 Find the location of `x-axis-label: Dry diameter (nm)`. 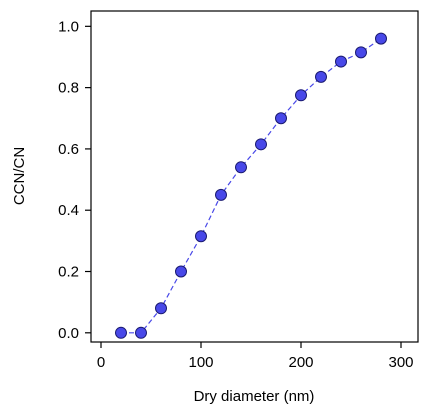

x-axis-label: Dry diameter (nm) is located at coordinates (254, 396).